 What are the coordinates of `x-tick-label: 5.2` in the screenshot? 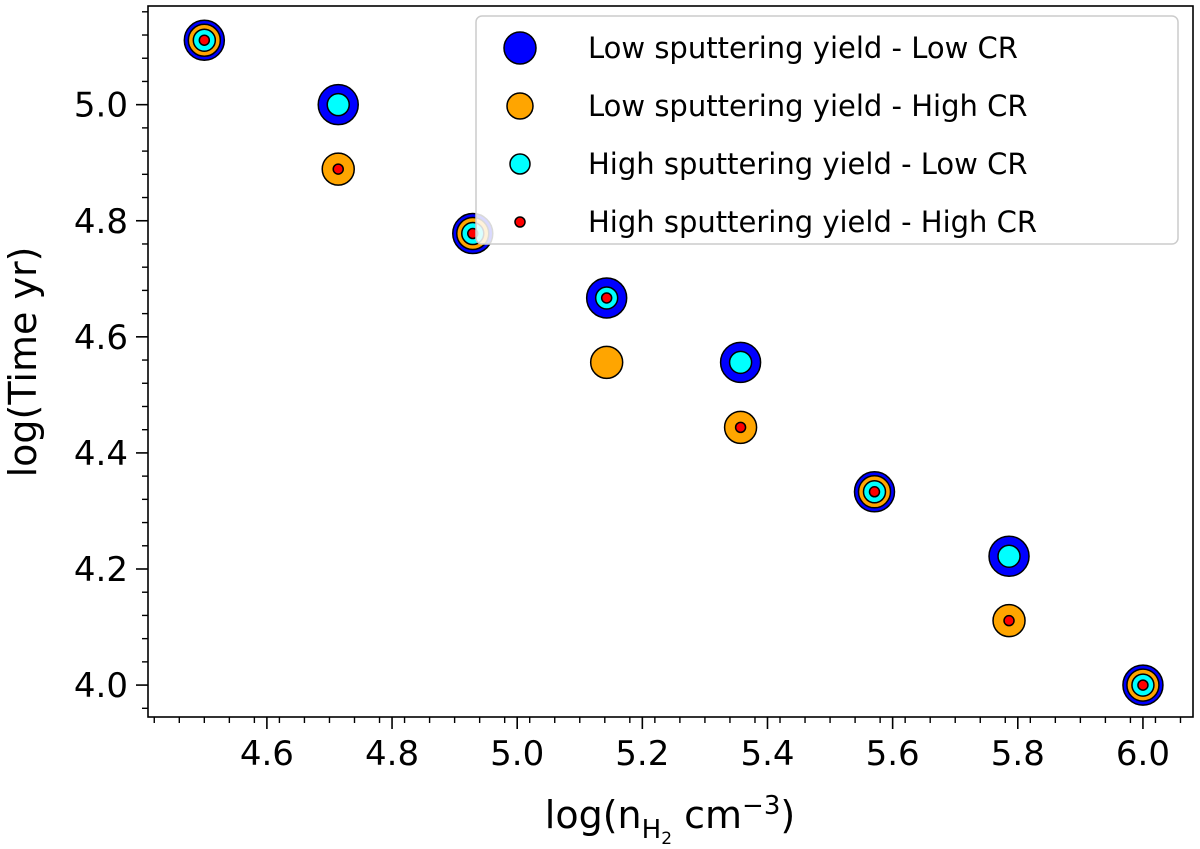 It's located at (642, 754).